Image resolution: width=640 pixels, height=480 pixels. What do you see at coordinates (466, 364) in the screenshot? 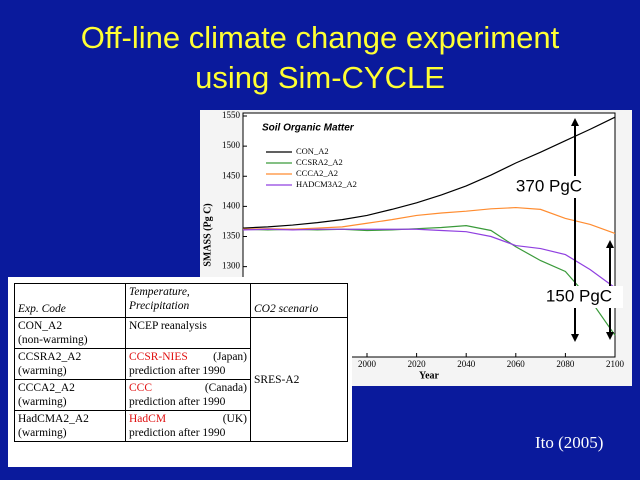
I see `x-tick-label: 2040` at bounding box center [466, 364].